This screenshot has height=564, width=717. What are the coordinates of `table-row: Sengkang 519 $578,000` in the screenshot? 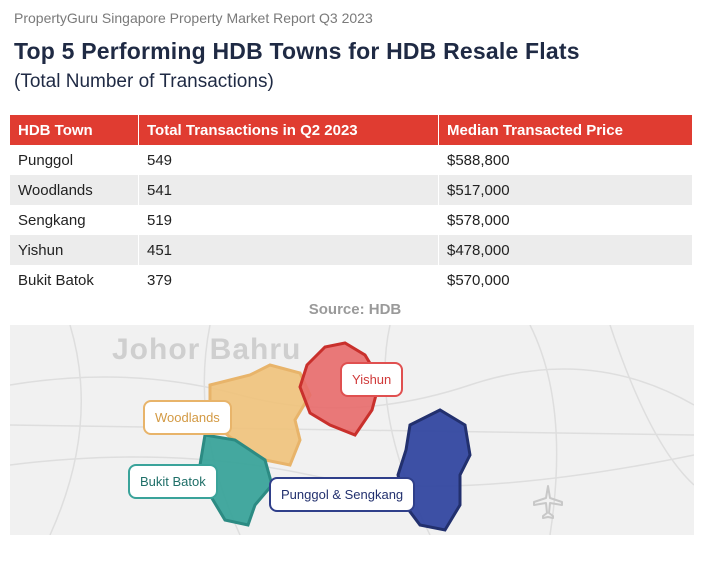 It's located at (351, 220).